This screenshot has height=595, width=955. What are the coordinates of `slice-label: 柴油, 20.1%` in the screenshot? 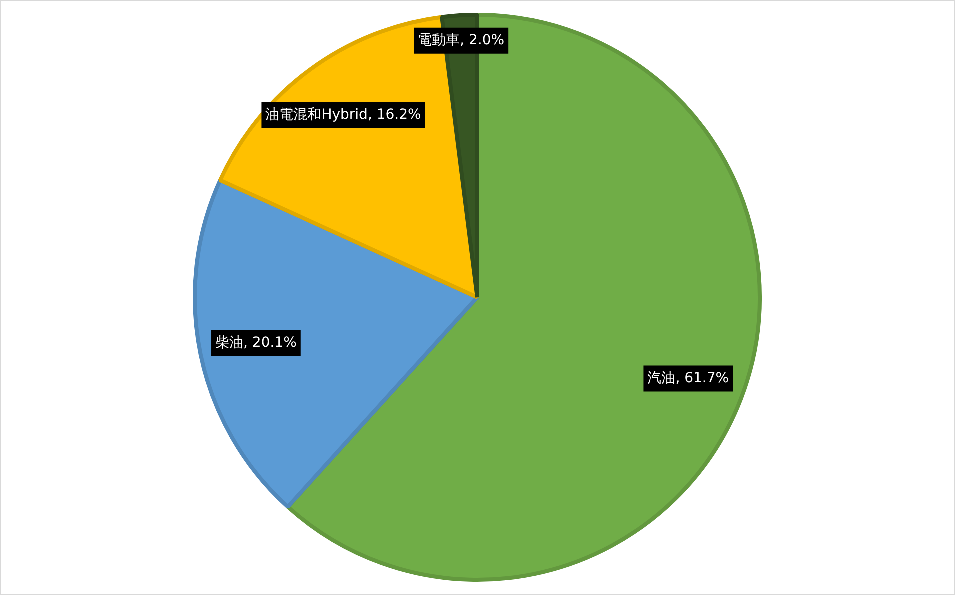 It's located at (256, 342).